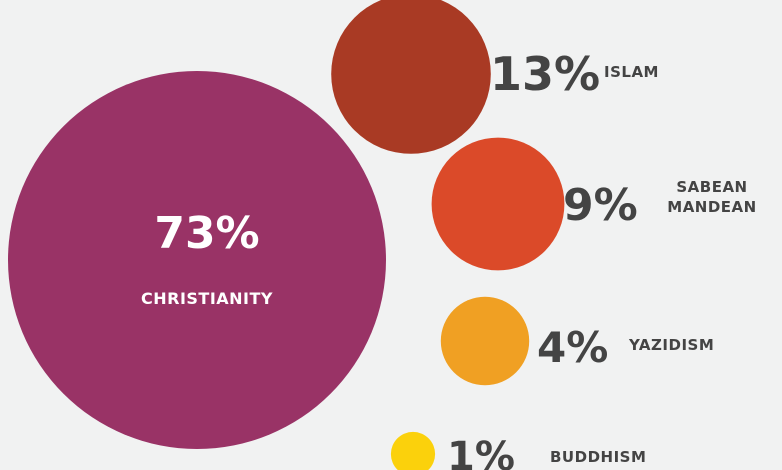  Describe the element at coordinates (485, 341) in the screenshot. I see `bubble-yazidism` at that location.